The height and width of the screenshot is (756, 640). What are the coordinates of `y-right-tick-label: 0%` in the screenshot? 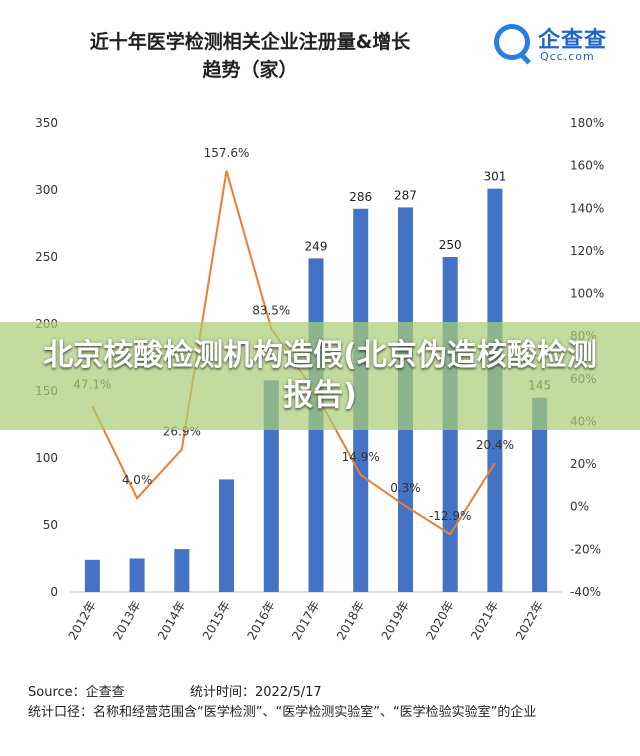 It's located at (579, 507).